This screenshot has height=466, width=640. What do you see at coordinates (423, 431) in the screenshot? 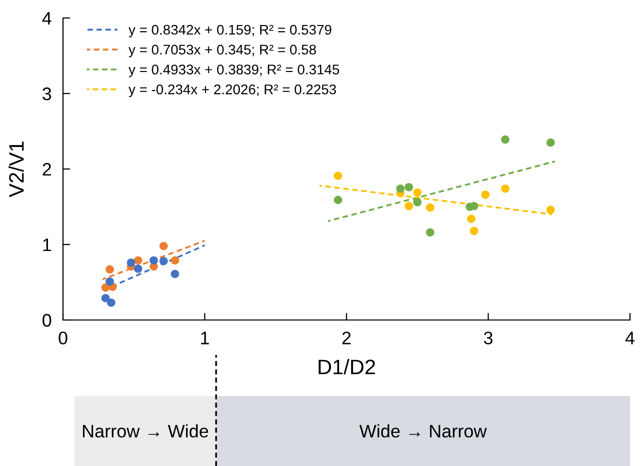
I see `text: Wide → Narrow` at bounding box center [423, 431].